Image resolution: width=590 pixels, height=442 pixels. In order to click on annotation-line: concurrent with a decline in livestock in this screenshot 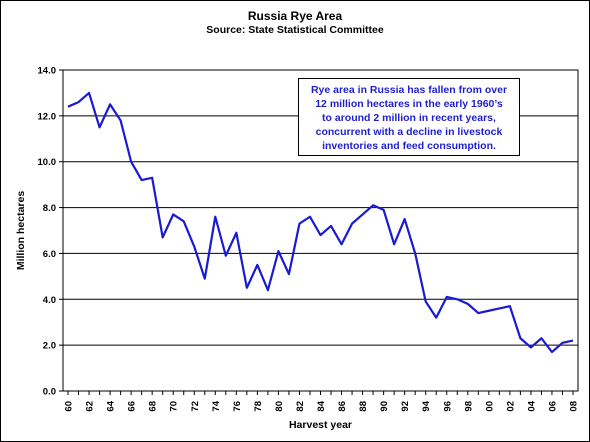, I will do `click(409, 132)`.